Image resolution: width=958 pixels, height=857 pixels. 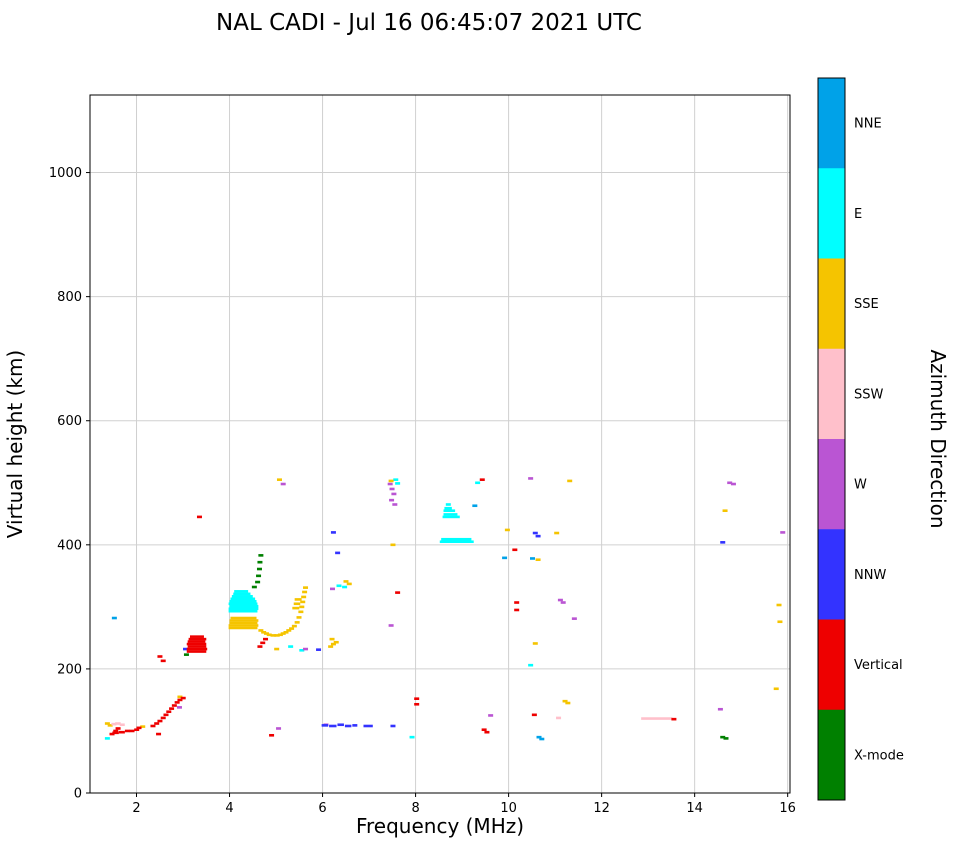 I want to click on colorbar-label-e: E, so click(x=858, y=214).